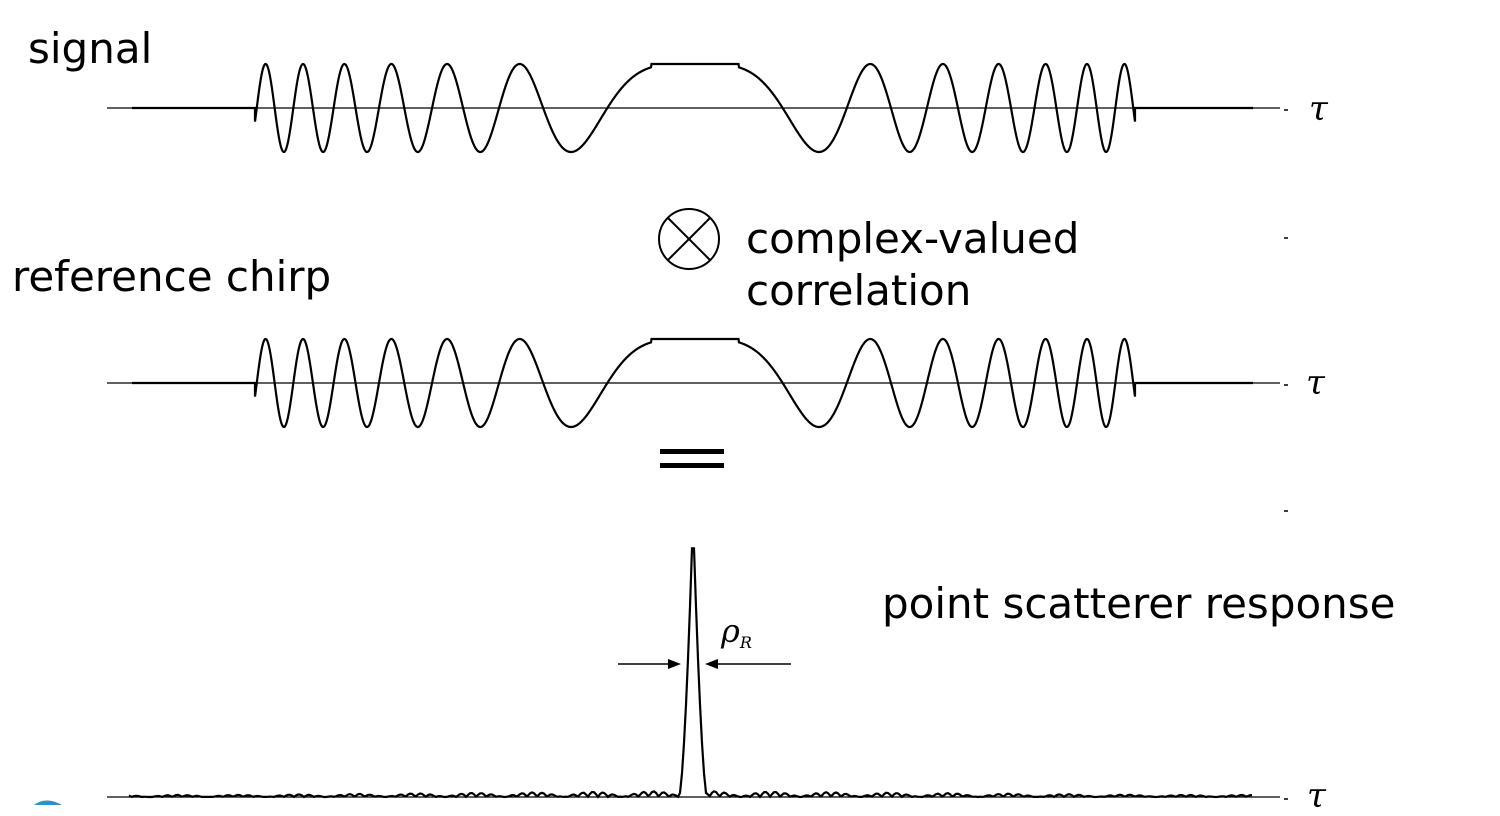  Describe the element at coordinates (746, 642) in the screenshot. I see `rho-subscript: R` at that location.